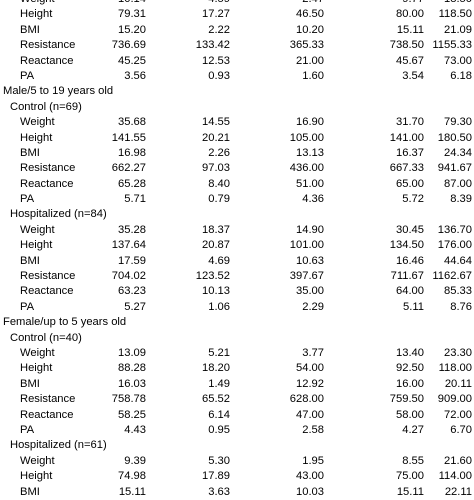 The width and height of the screenshot is (474, 500). I want to click on subgroup-row: Hospitalized (n=84), so click(237, 214).